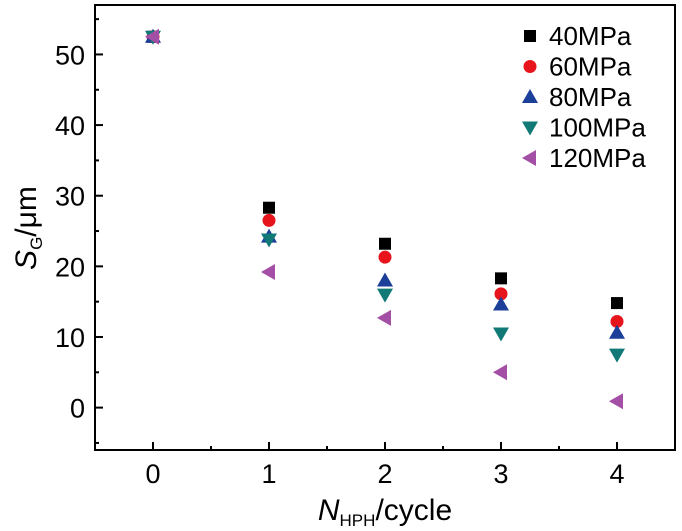 This screenshot has height=531, width=682. What do you see at coordinates (70, 338) in the screenshot?
I see `y-tick-label: 10` at bounding box center [70, 338].